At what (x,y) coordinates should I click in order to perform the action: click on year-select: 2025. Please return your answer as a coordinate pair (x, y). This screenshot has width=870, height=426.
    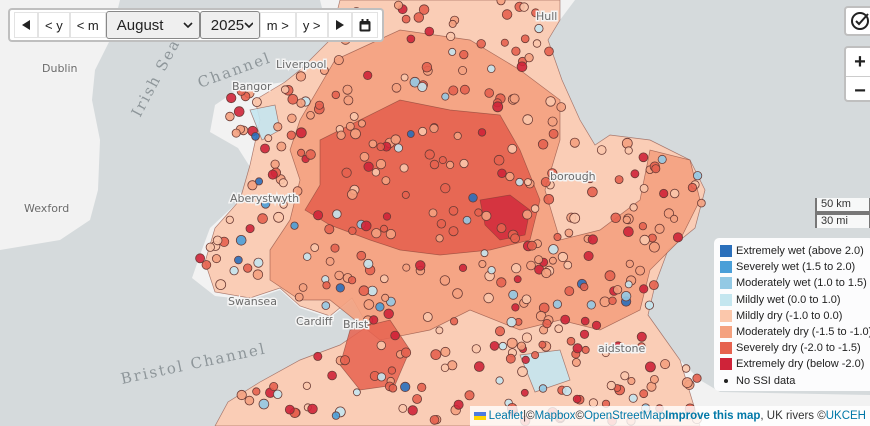
    Looking at the image, I should click on (229, 25).